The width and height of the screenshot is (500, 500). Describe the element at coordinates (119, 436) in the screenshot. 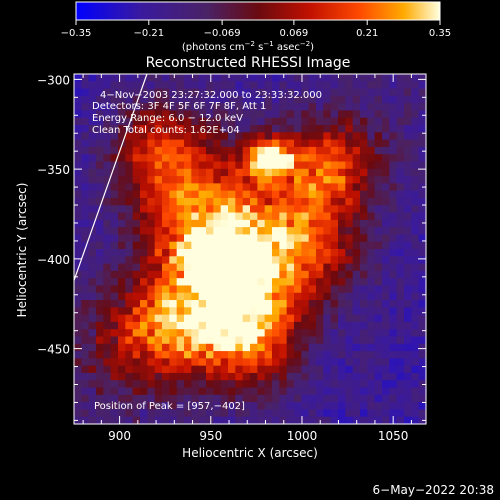

I see `x-tick-label: 900` at that location.